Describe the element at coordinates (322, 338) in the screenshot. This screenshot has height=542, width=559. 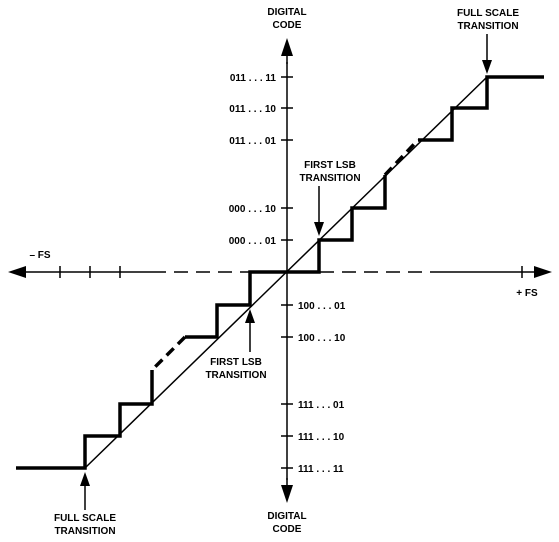
I see `code-label: 100 . . . 10` at that location.